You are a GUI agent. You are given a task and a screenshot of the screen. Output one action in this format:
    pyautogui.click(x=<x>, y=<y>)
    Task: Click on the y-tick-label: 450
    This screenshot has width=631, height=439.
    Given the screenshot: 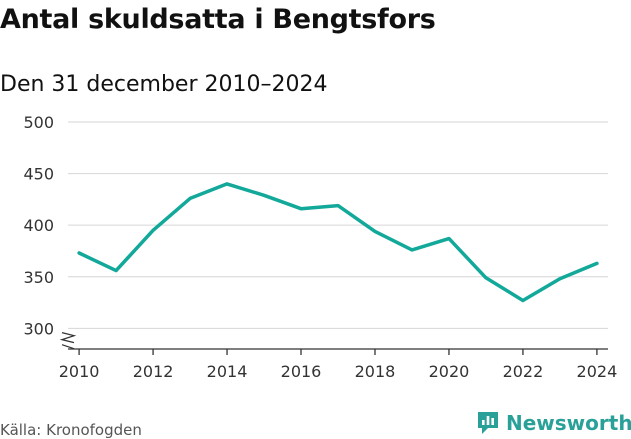 What is the action you would take?
    pyautogui.click(x=38, y=174)
    